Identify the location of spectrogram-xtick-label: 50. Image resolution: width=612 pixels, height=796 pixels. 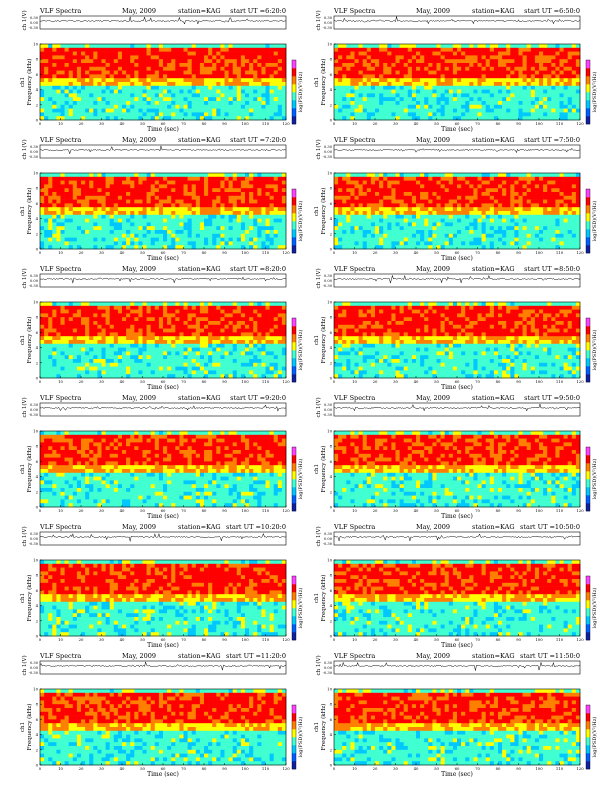
(436, 123).